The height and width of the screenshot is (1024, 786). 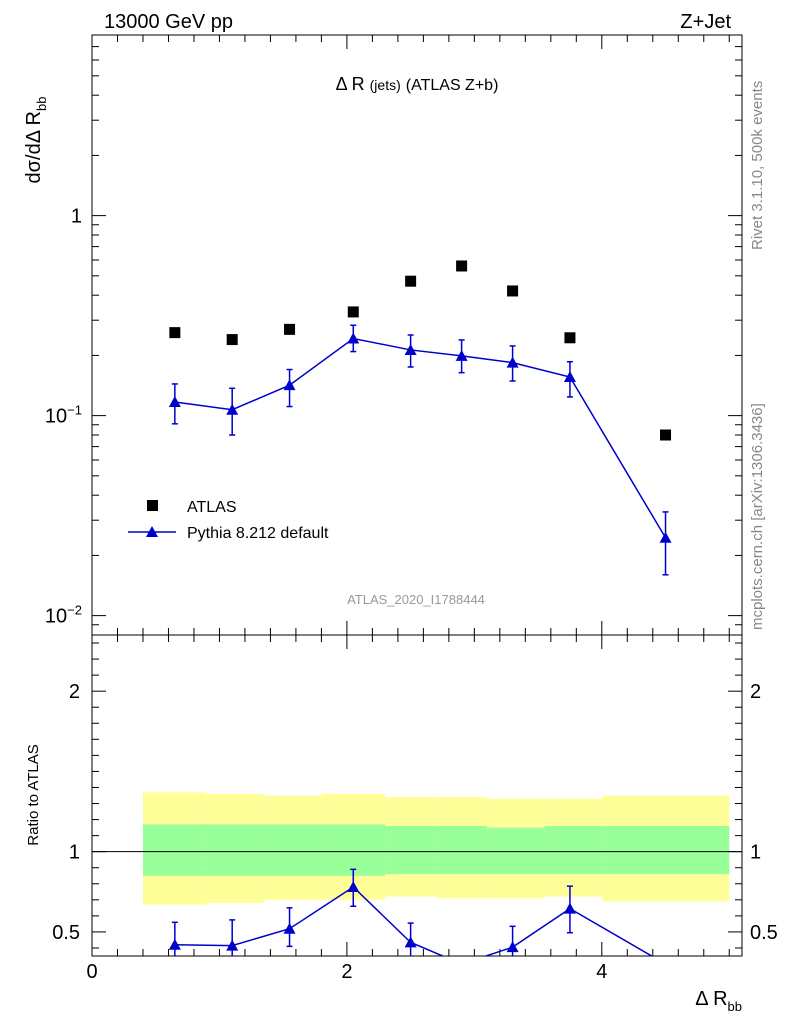 I want to click on plot-title: Δ R (jets) (ATLAS Z+b), so click(x=417, y=84).